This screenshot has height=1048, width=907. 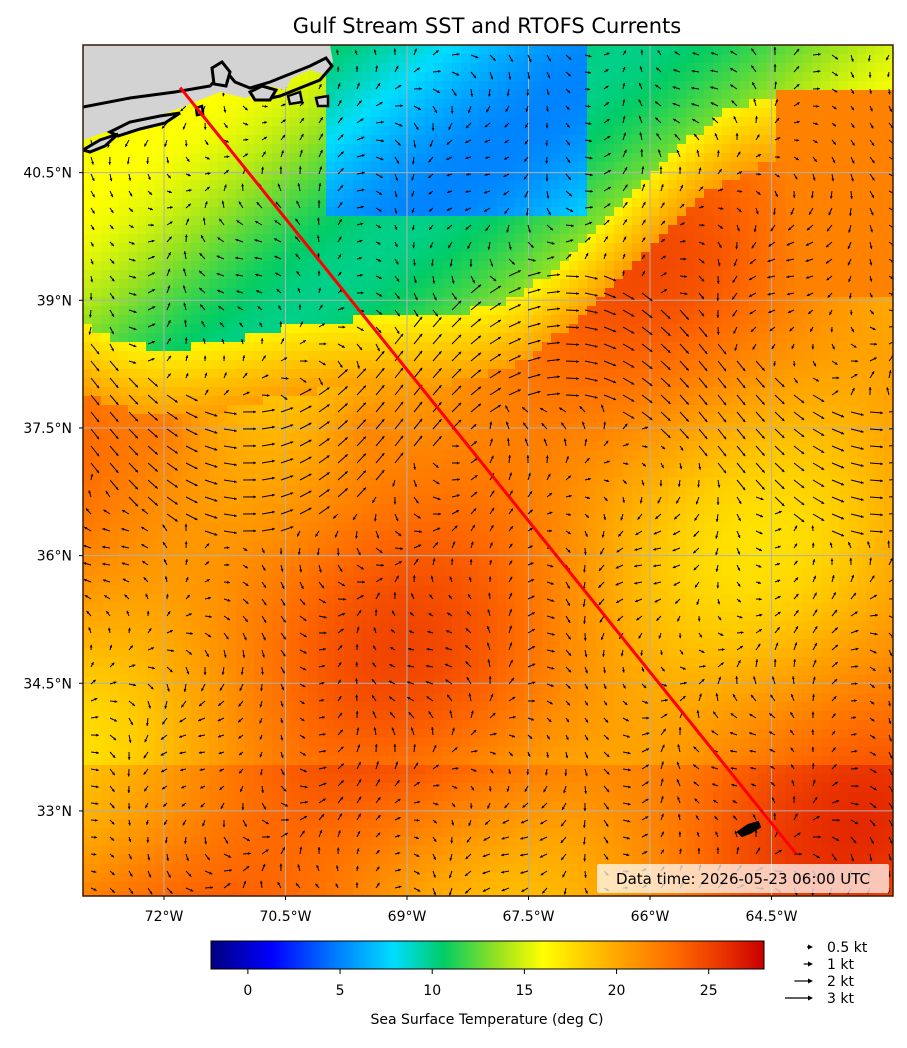 What do you see at coordinates (709, 991) in the screenshot?
I see `colorbar-tick-label: 25` at bounding box center [709, 991].